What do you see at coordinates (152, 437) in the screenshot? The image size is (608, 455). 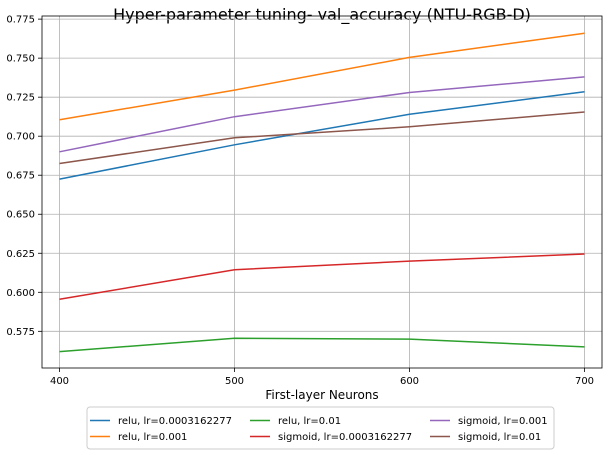 I see `legend-label: relu, lr=0.001` at bounding box center [152, 437].